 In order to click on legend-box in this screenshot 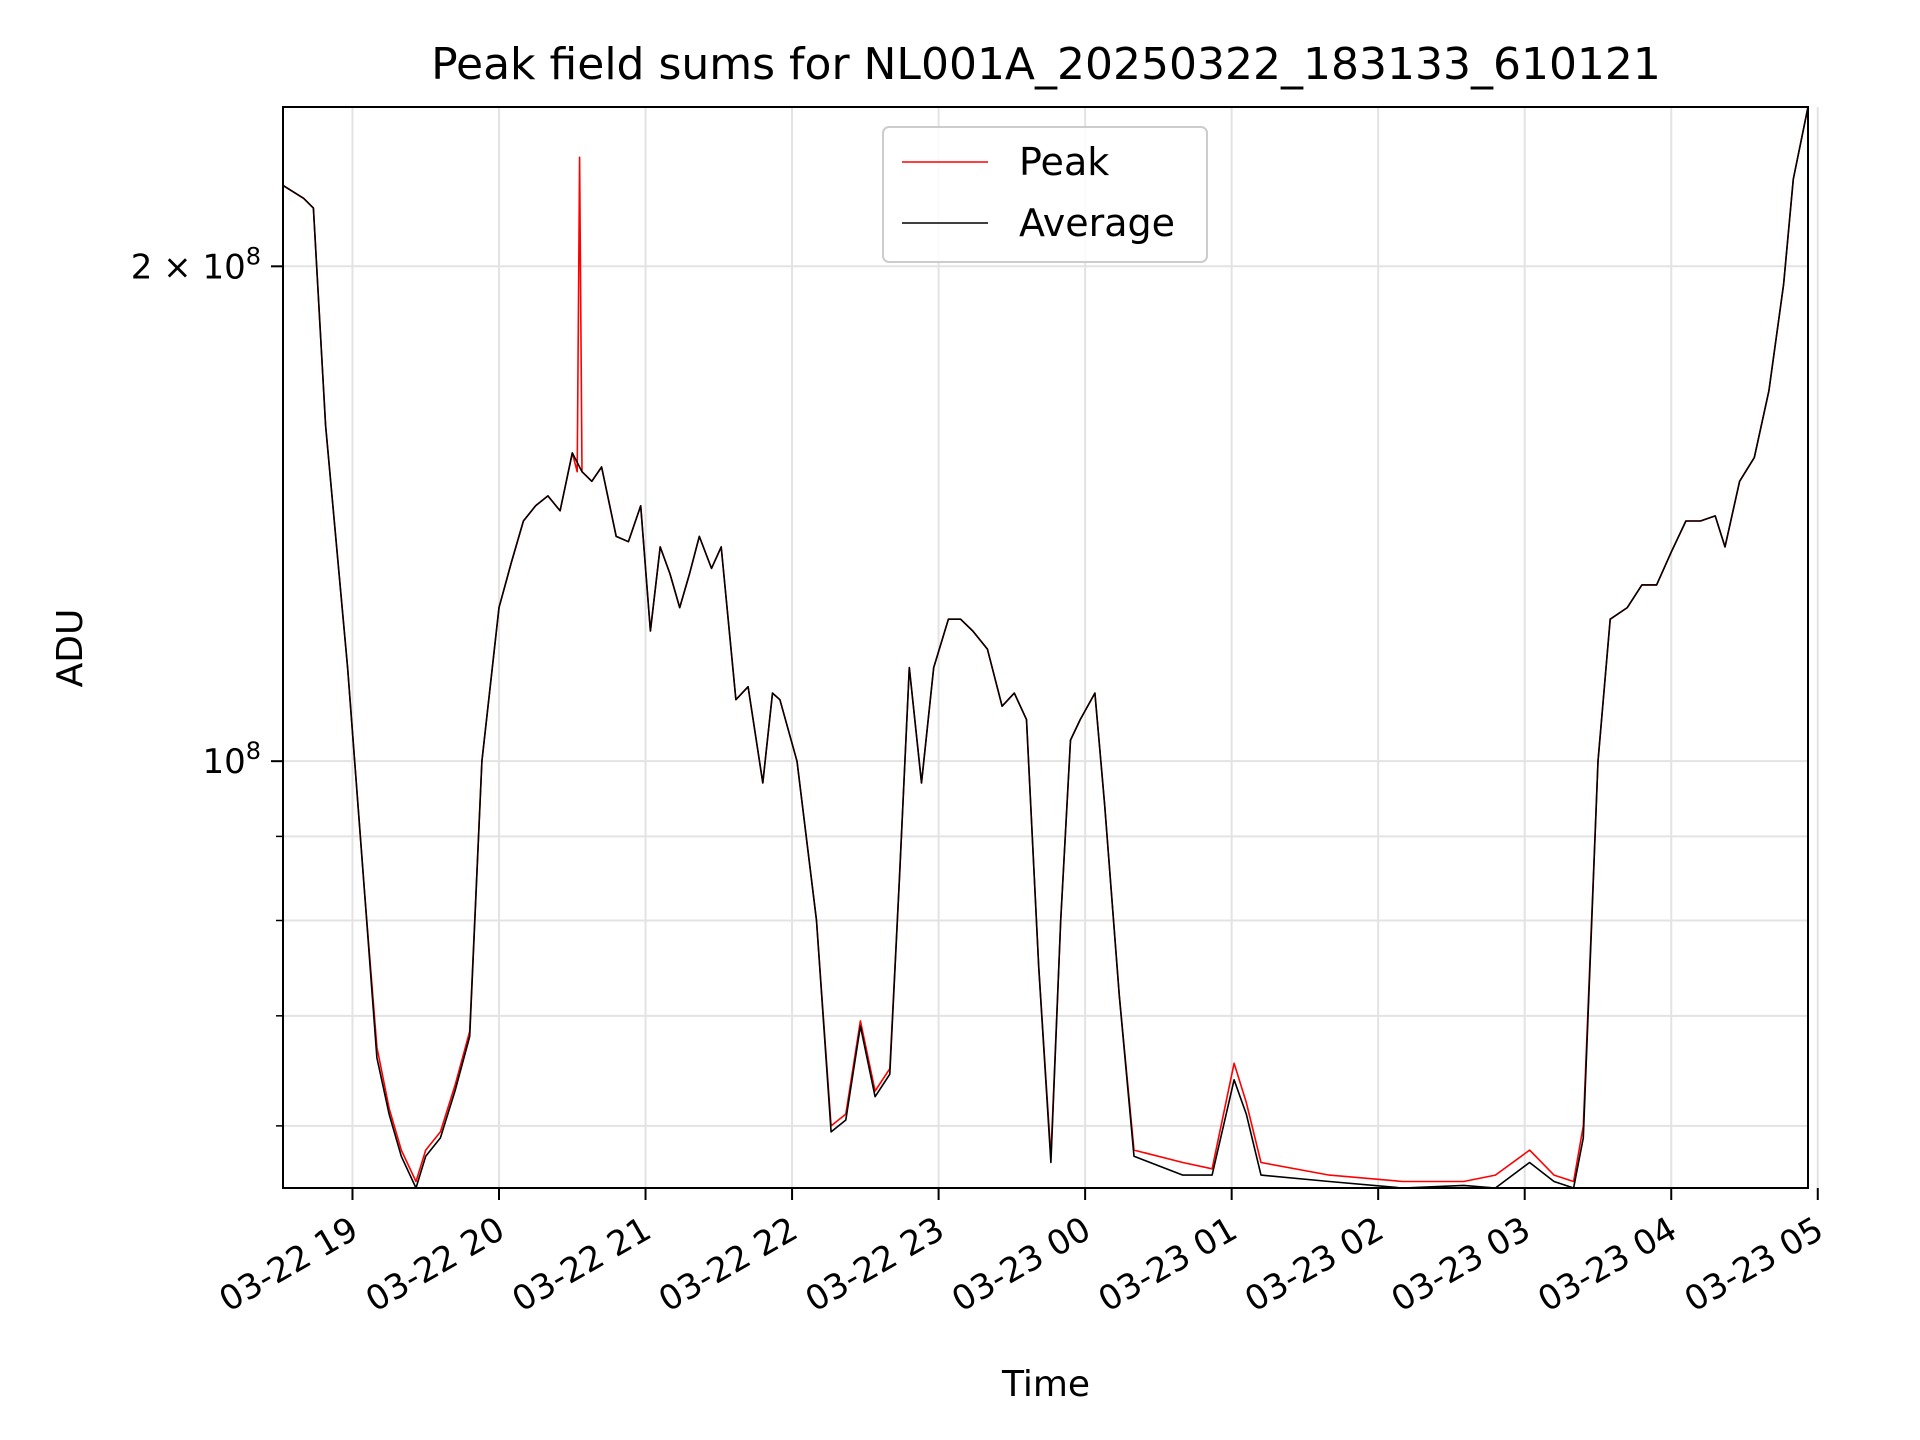, I will do `click(1045, 194)`.